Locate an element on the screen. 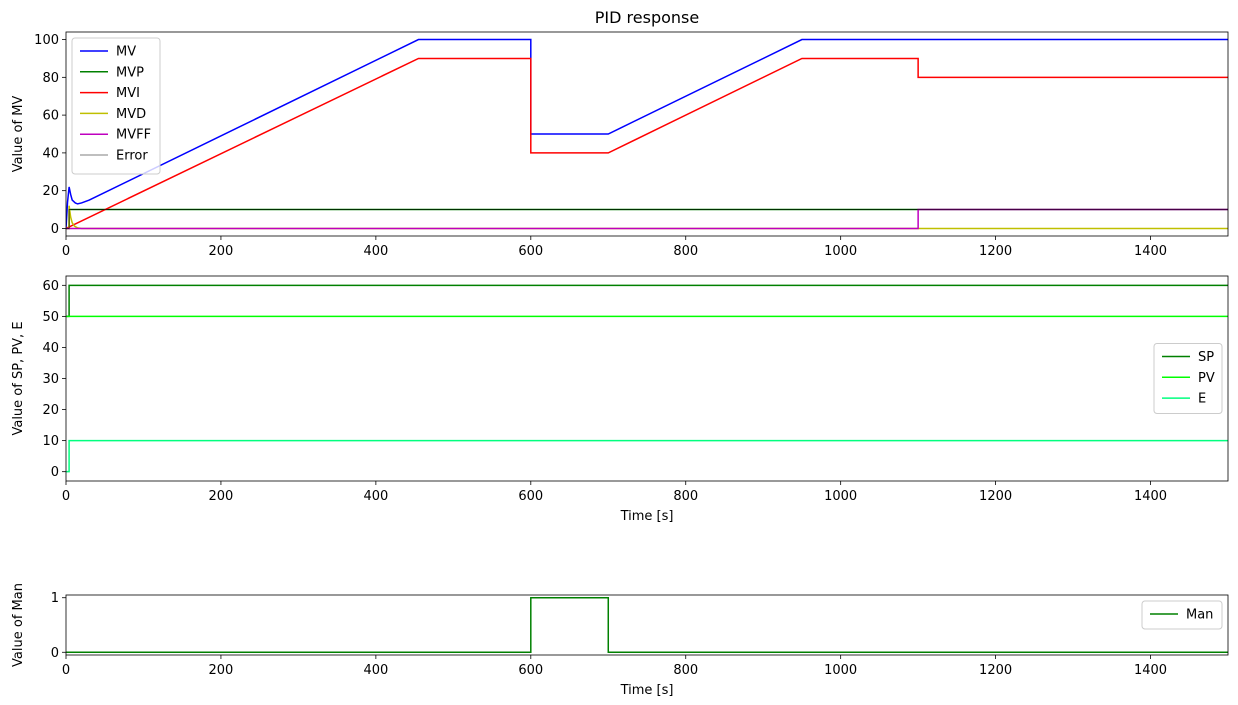  y-axis-label: Value of SP, PV, E is located at coordinates (18, 378).